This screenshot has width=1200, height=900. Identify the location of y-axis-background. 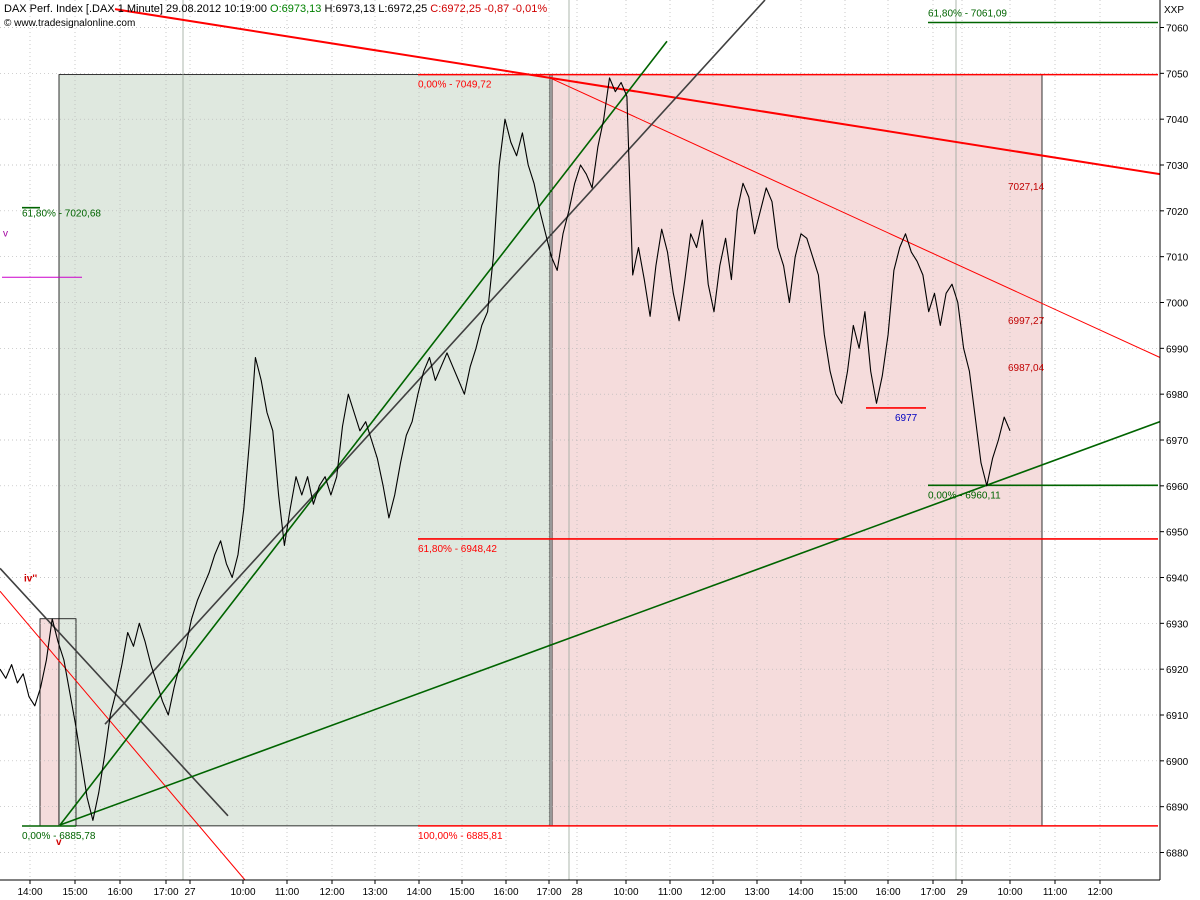
(1180, 450).